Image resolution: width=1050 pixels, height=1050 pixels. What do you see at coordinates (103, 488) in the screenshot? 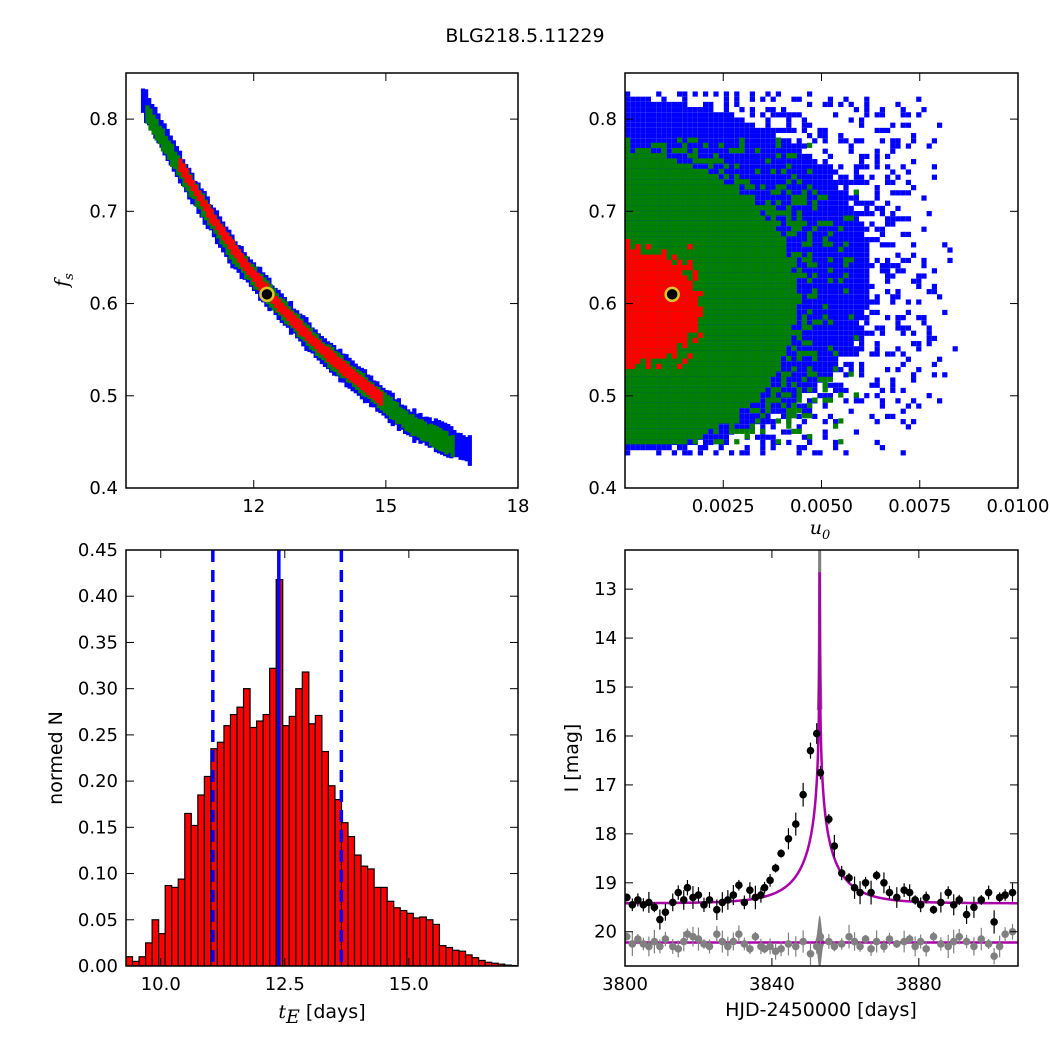
I see `fs-tE-ytick-label: 0.4` at bounding box center [103, 488].